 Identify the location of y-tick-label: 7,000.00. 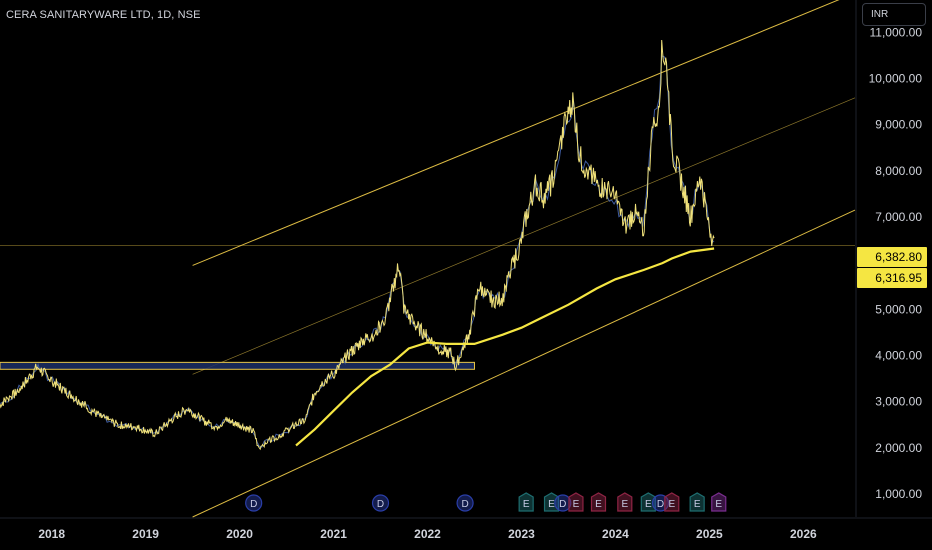
(898, 217).